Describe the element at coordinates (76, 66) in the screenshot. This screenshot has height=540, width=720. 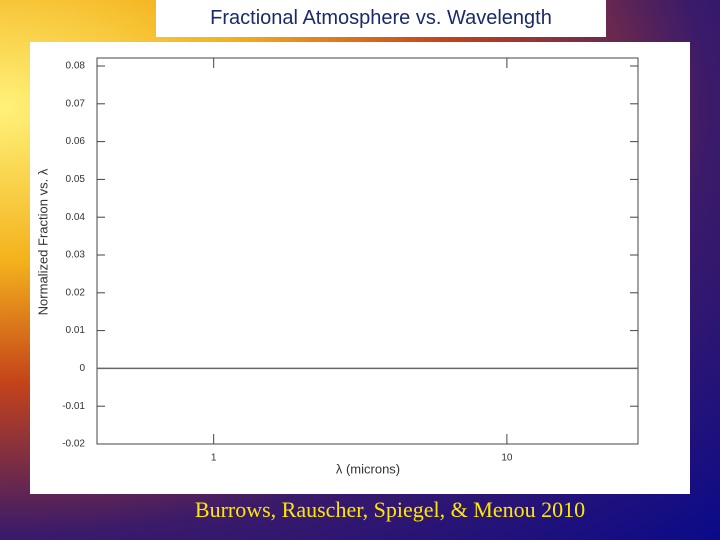
I see `y-tick-label: 0.08` at that location.